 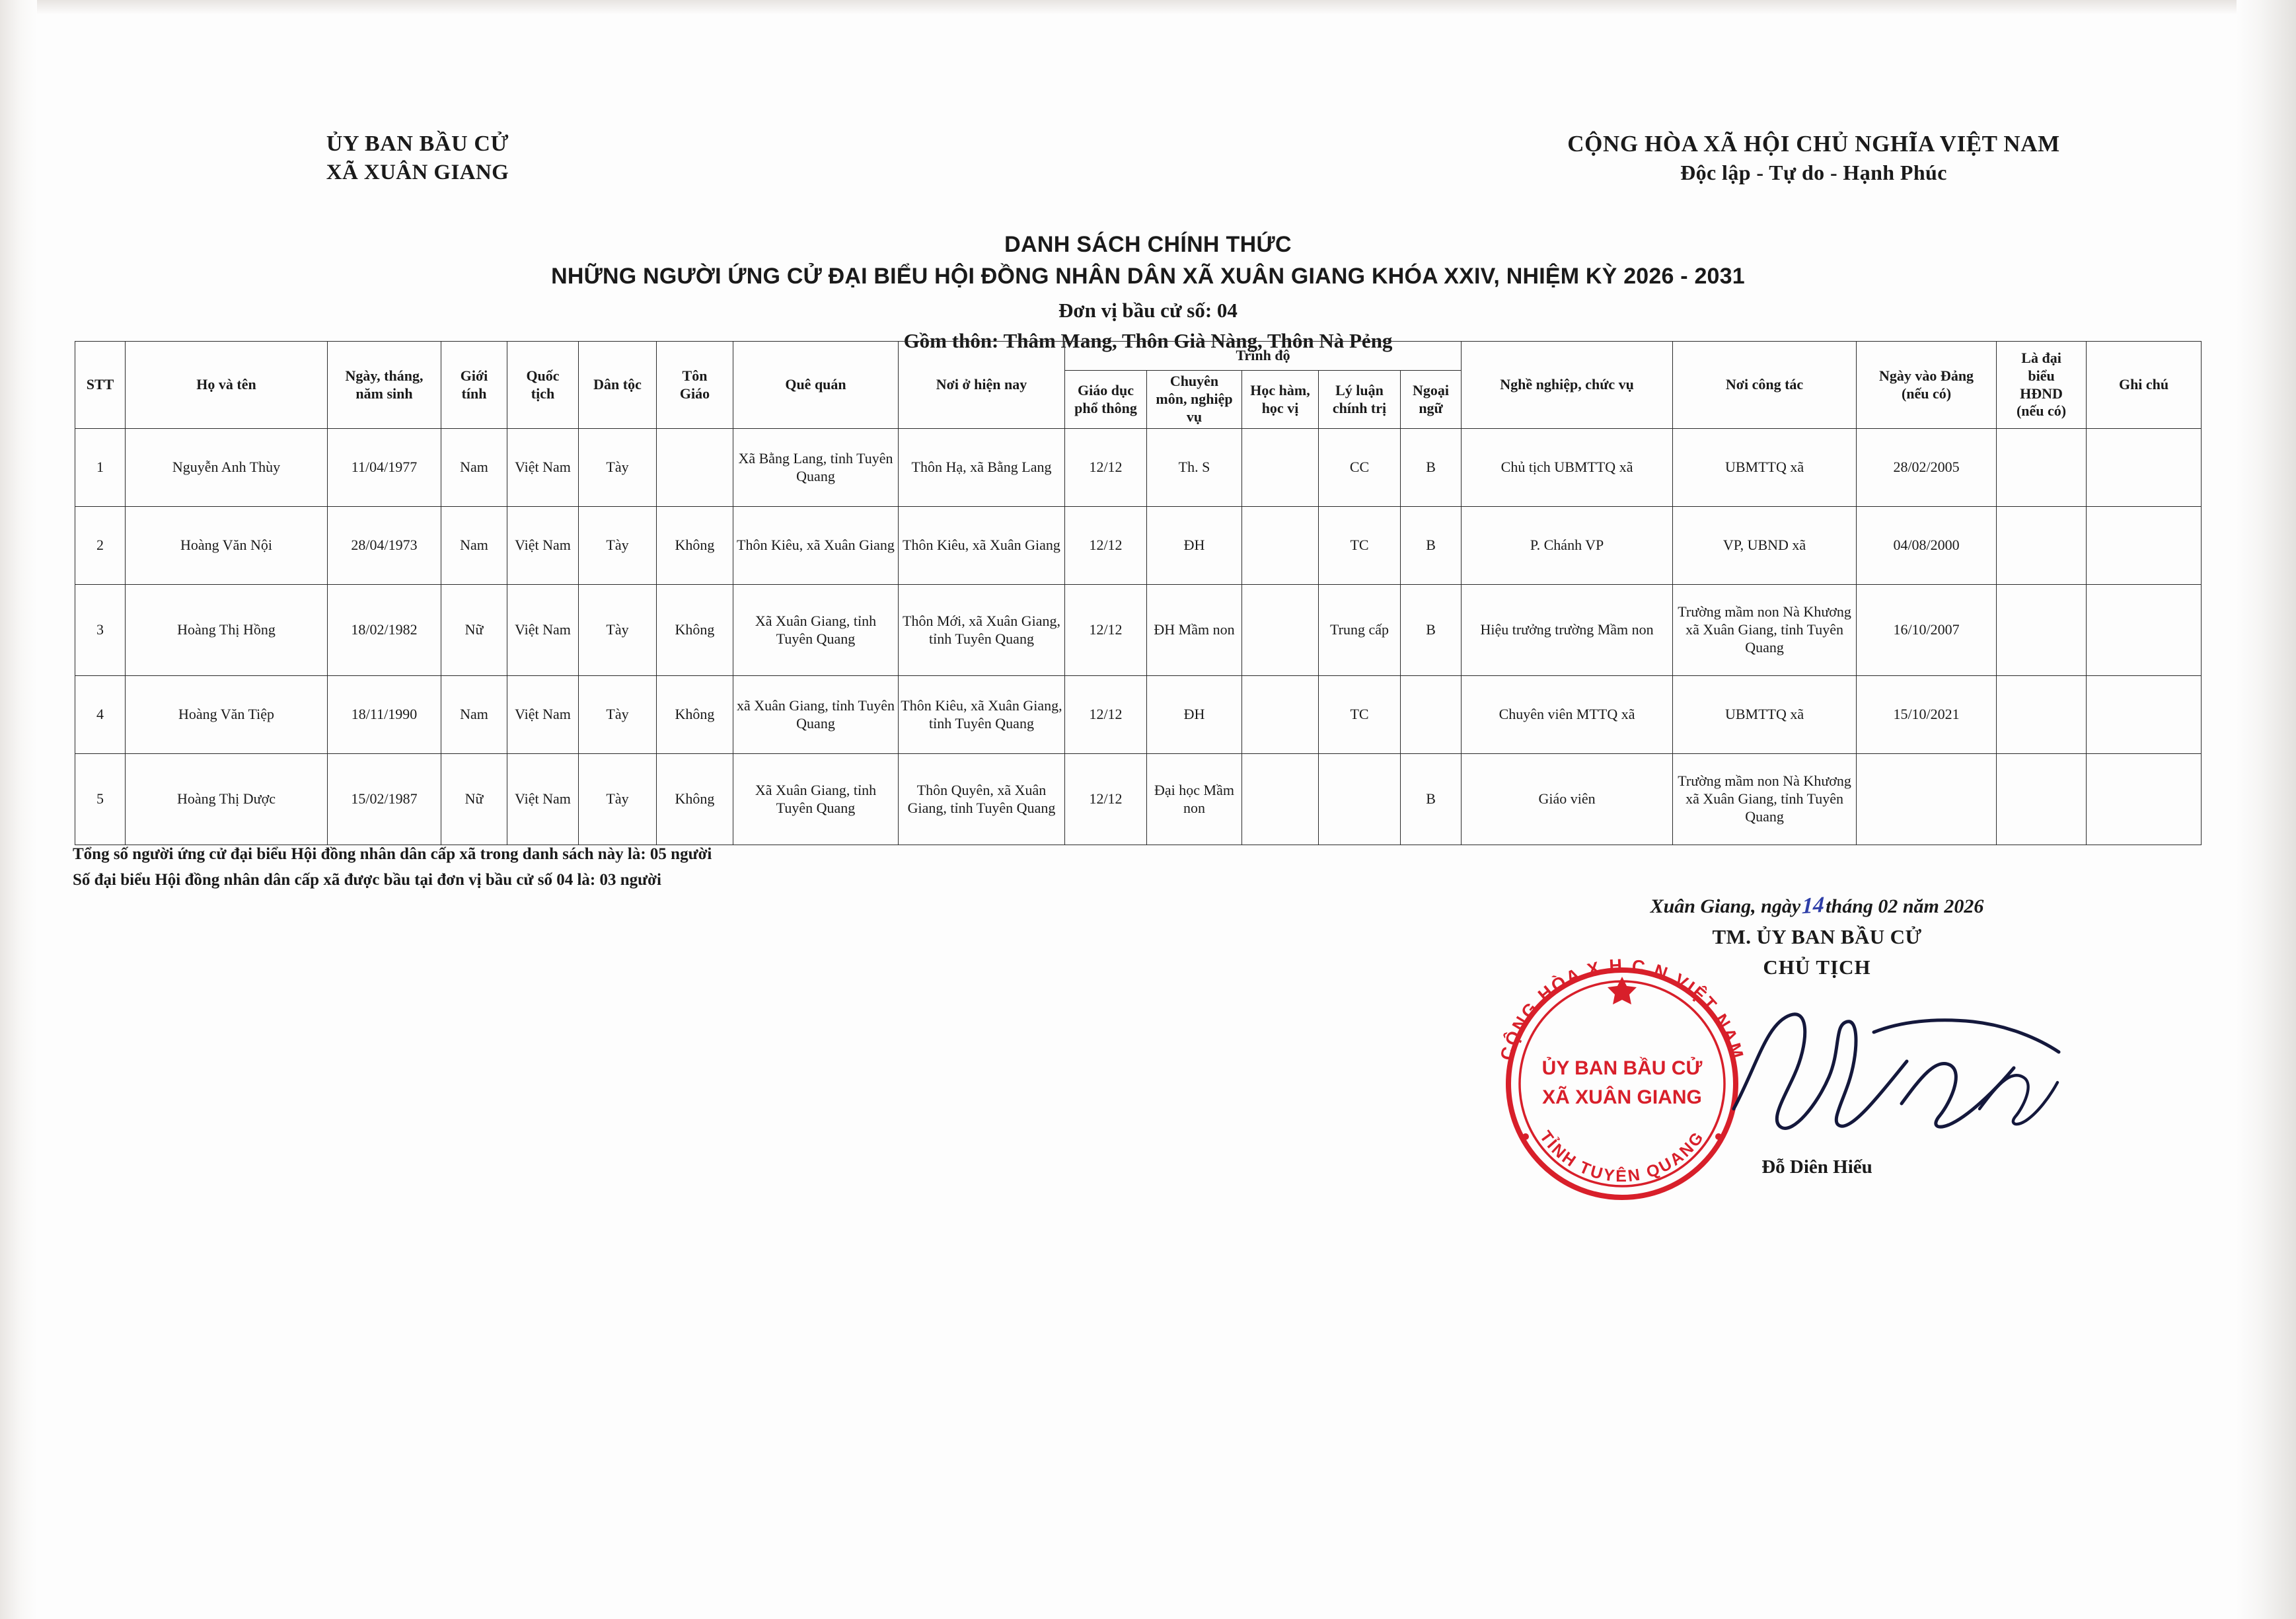 What do you see at coordinates (1905, 906) in the screenshot?
I see `signature-place-suffix: tháng 02 năm 2026` at bounding box center [1905, 906].